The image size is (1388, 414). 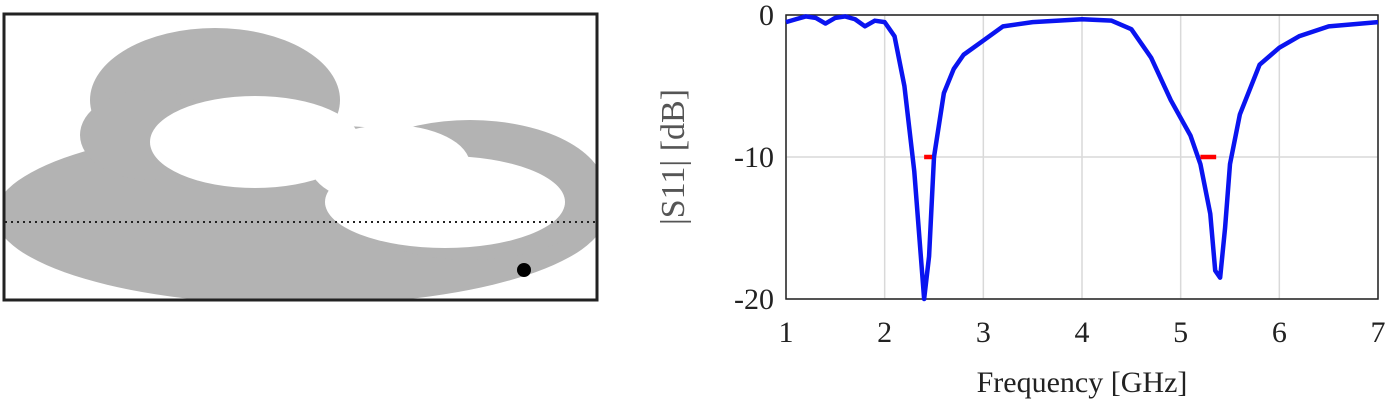 What do you see at coordinates (1378, 332) in the screenshot?
I see `x-tick-label: 7` at bounding box center [1378, 332].